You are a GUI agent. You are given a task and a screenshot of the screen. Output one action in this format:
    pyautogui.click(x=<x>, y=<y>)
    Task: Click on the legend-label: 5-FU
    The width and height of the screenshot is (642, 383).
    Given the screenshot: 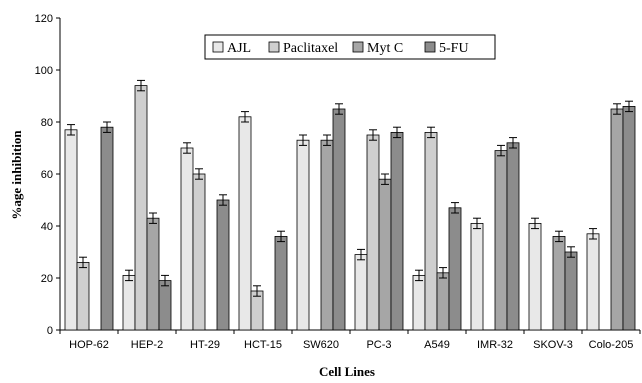 What is the action you would take?
    pyautogui.click(x=454, y=48)
    